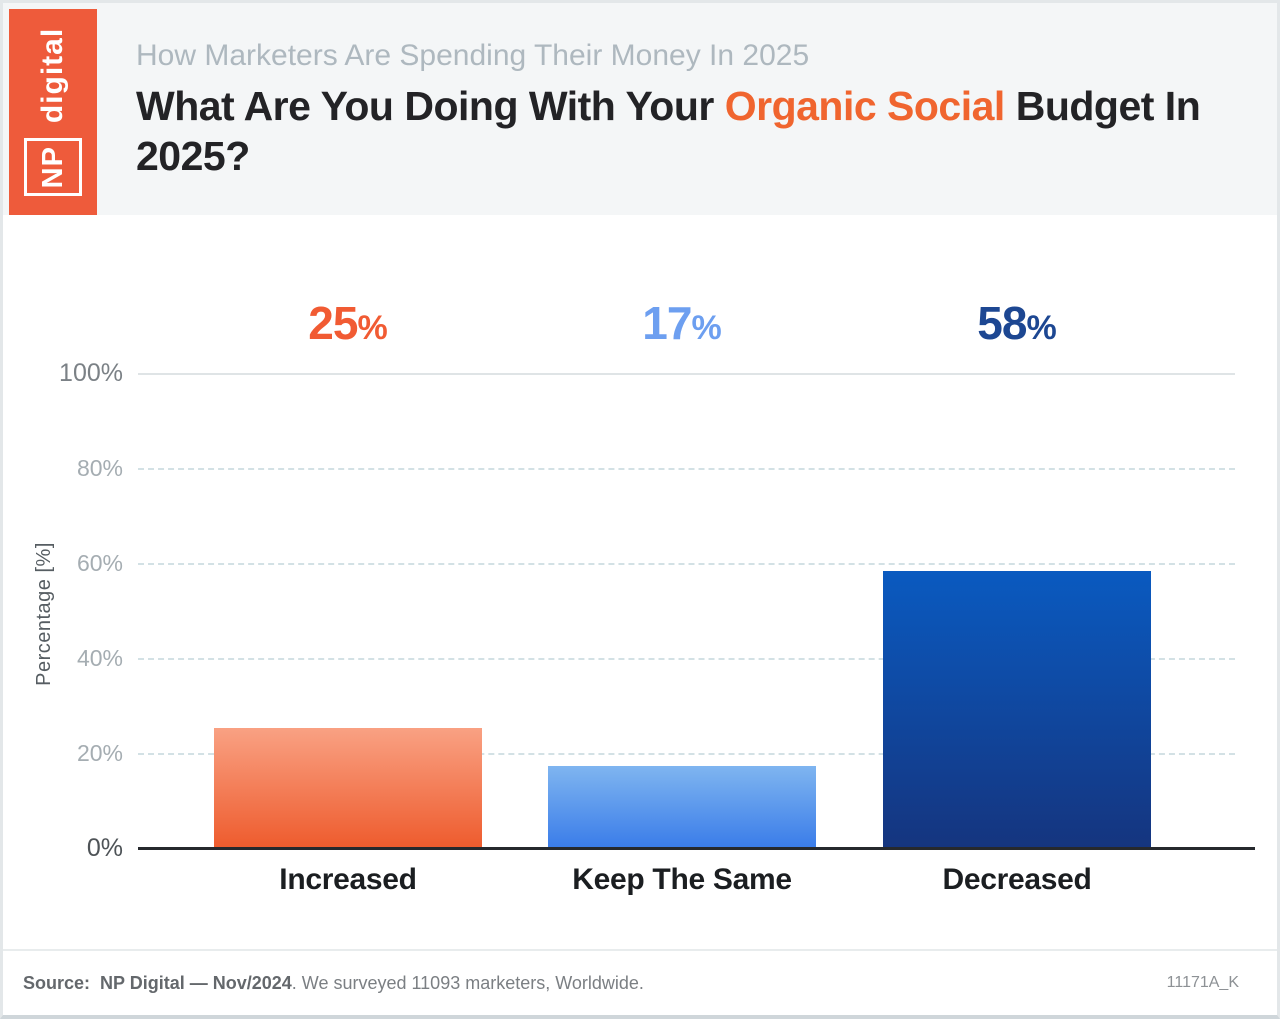 This screenshot has height=1019, width=1280. What do you see at coordinates (99, 563) in the screenshot?
I see `ytick-60: 60%` at bounding box center [99, 563].